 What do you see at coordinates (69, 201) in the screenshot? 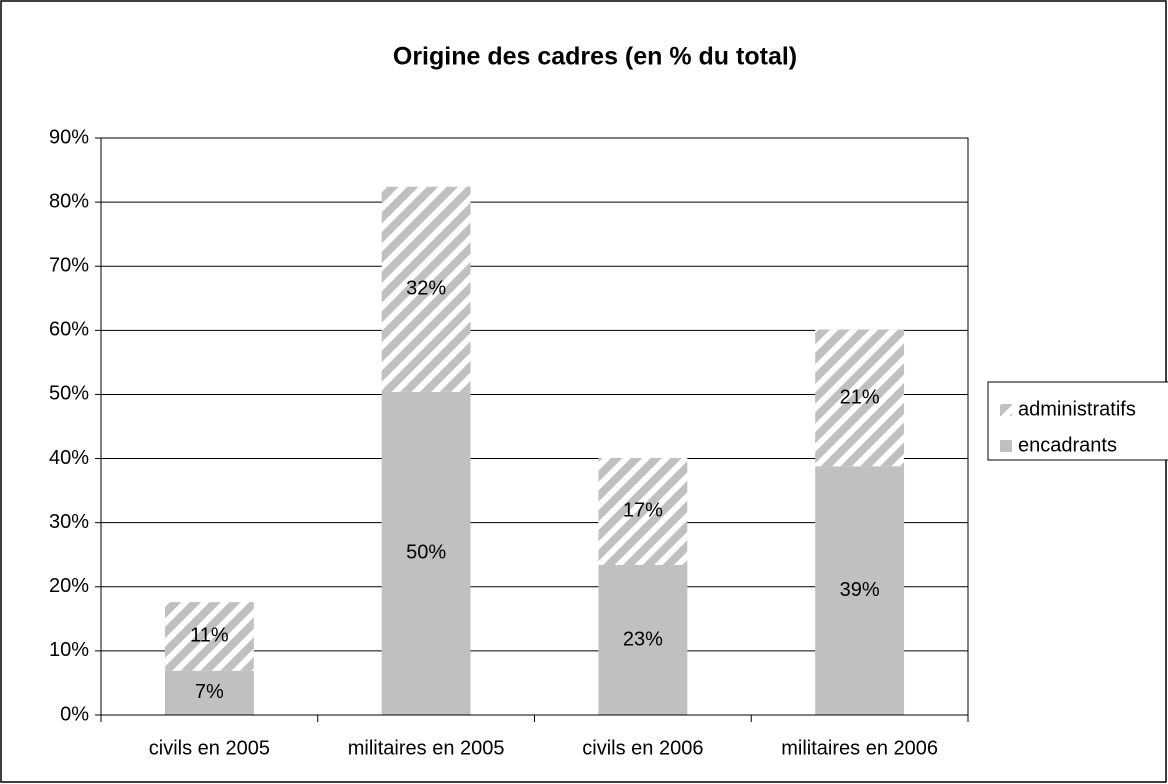
I see `y-tick-label: 80%` at bounding box center [69, 201].